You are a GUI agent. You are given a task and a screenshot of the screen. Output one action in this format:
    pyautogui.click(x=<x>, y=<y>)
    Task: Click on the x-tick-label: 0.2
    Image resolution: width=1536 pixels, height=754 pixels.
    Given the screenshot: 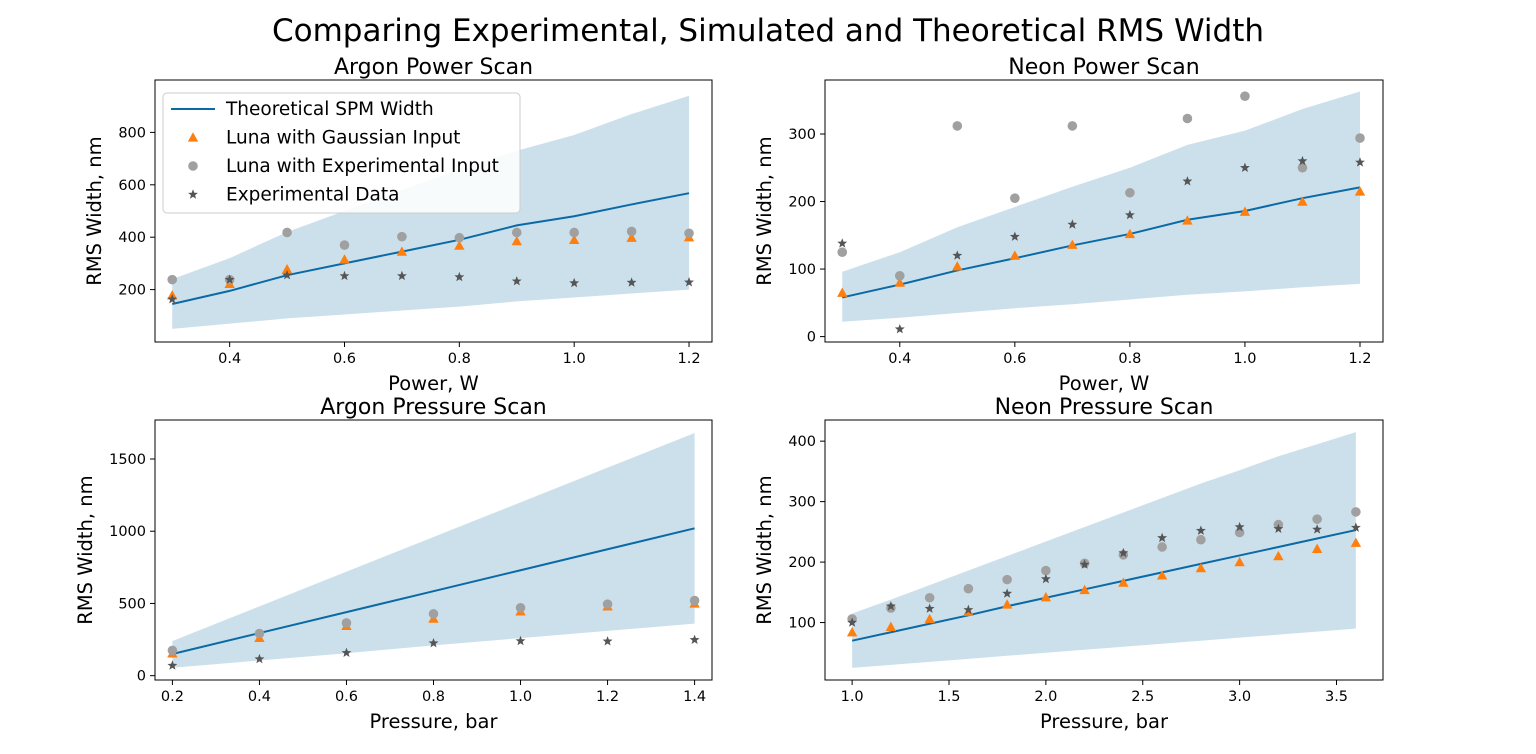 What is the action you would take?
    pyautogui.click(x=172, y=697)
    